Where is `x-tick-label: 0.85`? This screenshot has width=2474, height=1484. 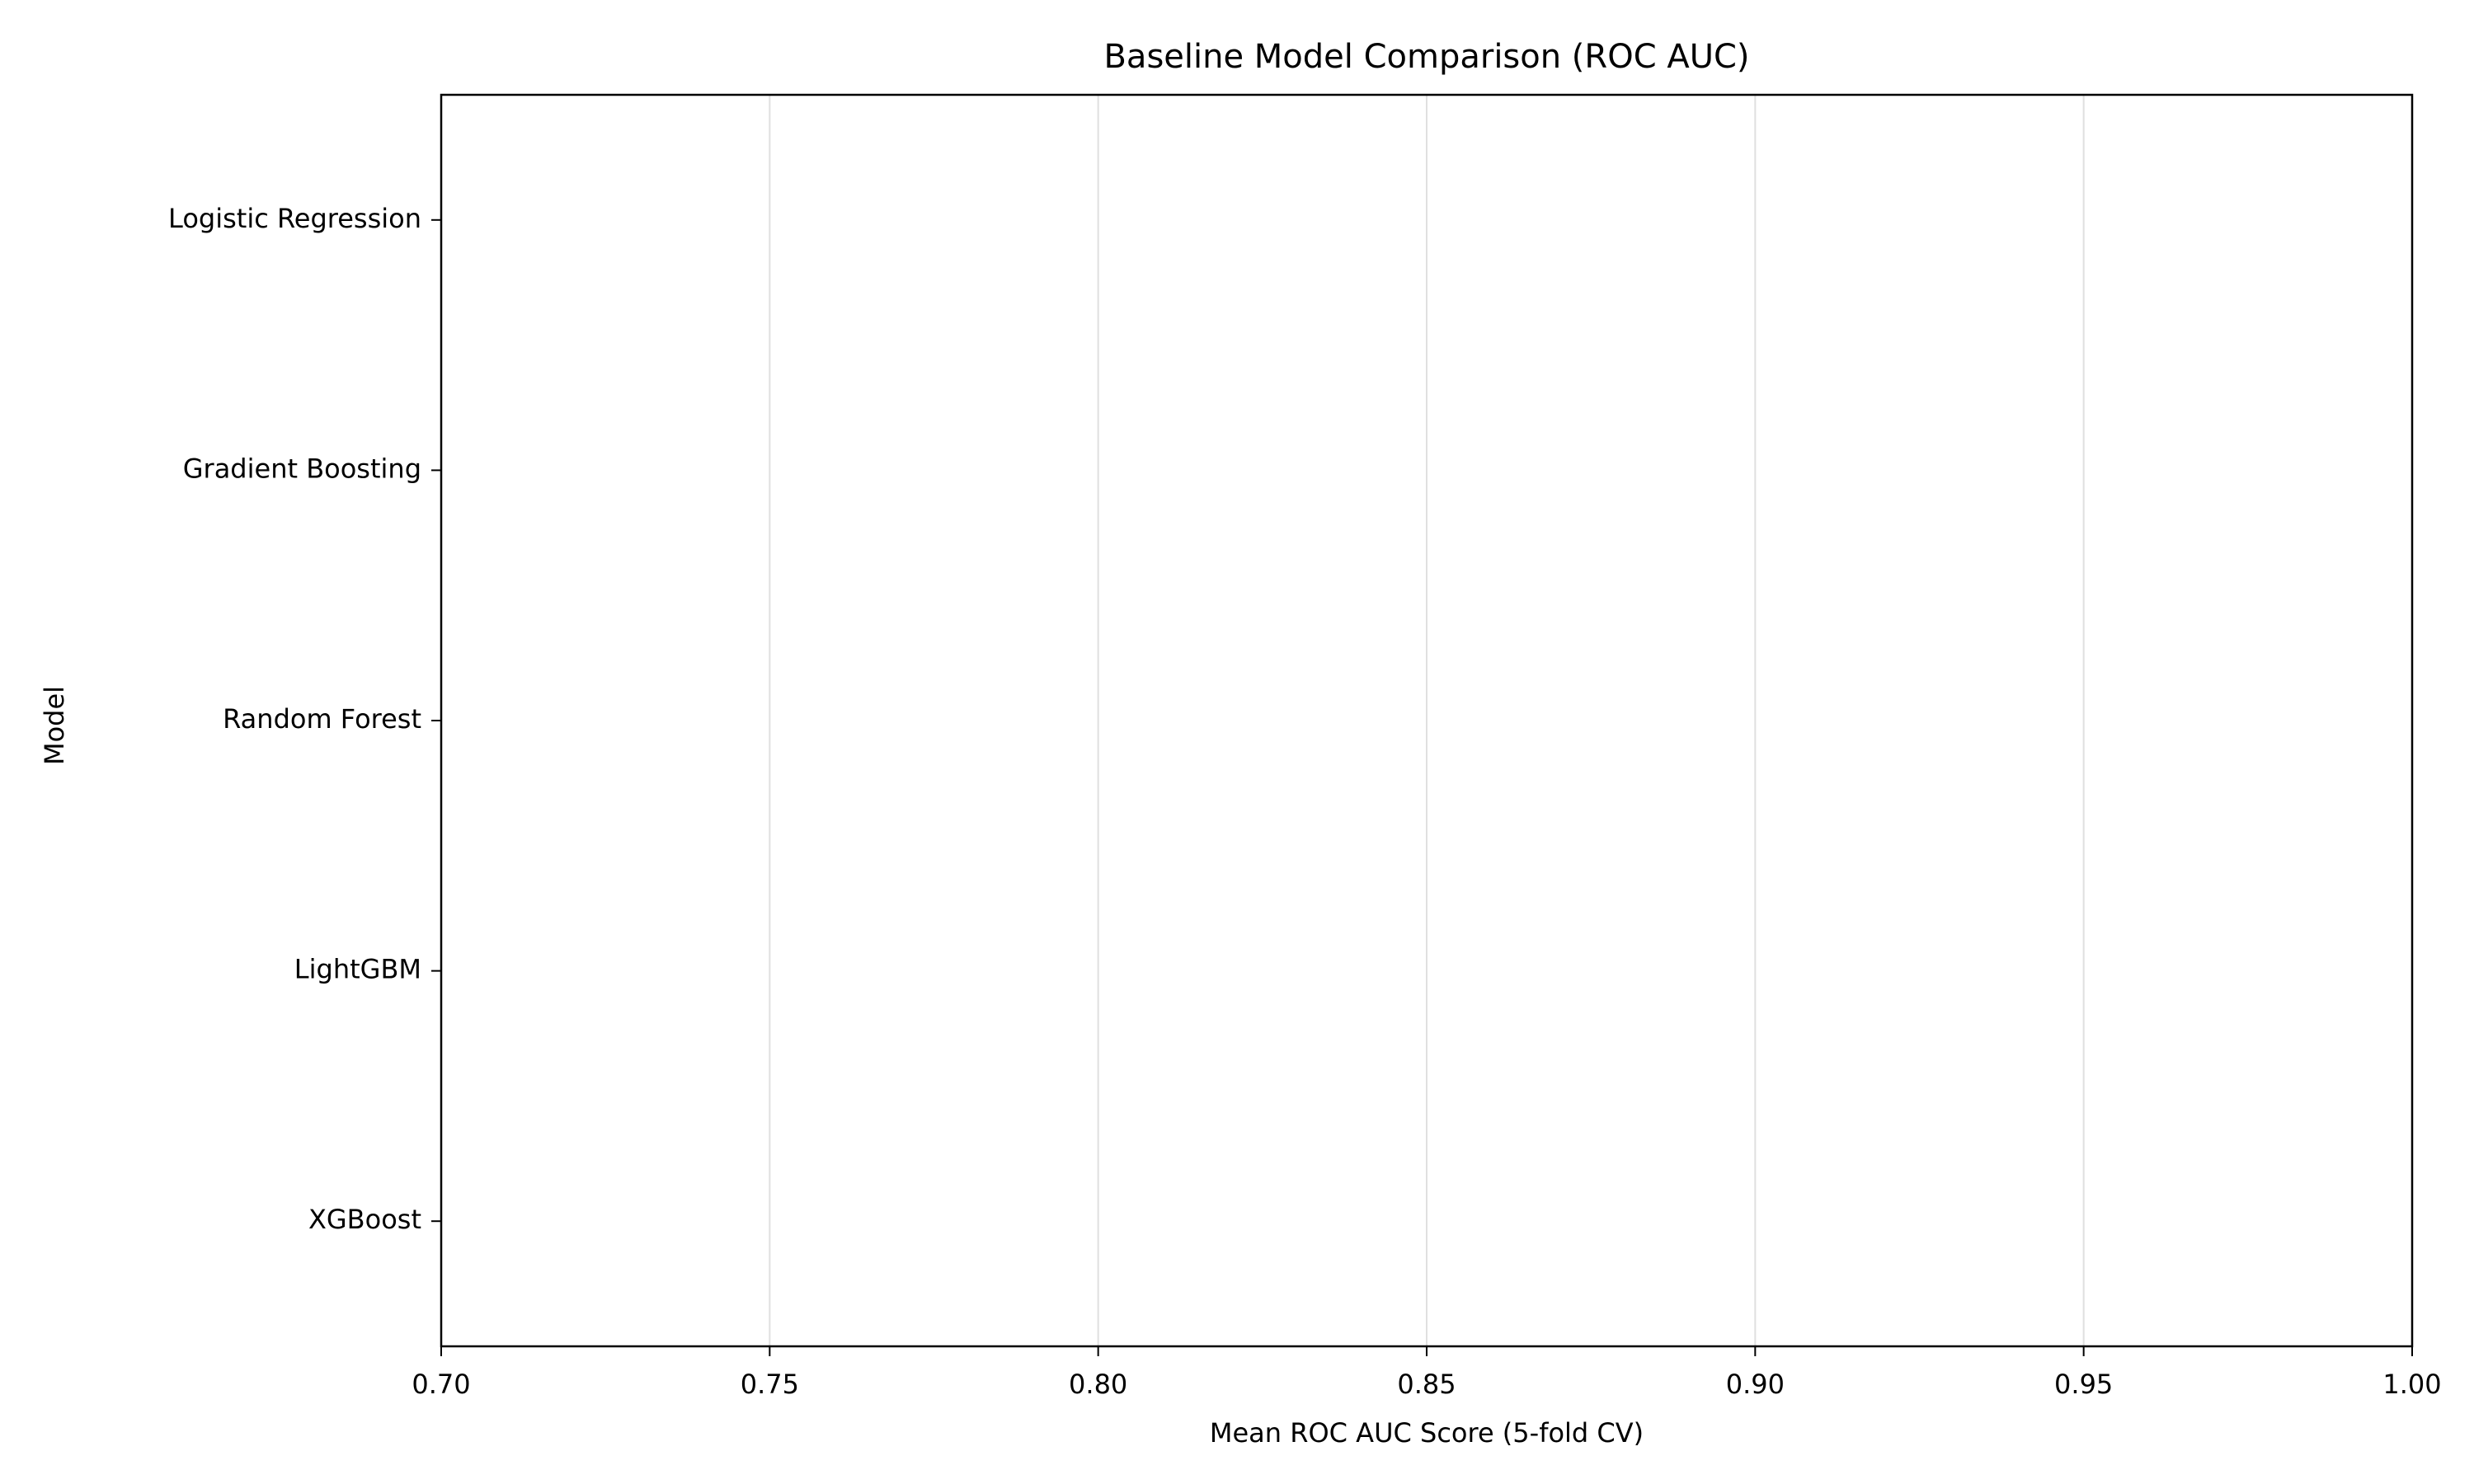
x-tick-label: 0.85 is located at coordinates (1426, 1384).